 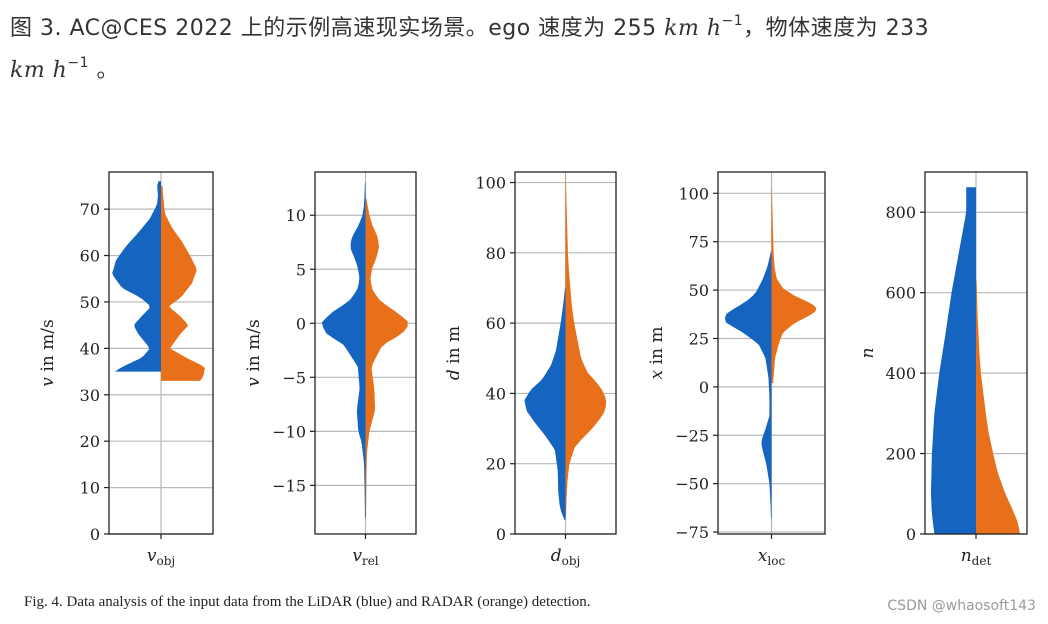 What do you see at coordinates (90, 209) in the screenshot?
I see `ytick-label-1-7: 70` at bounding box center [90, 209].